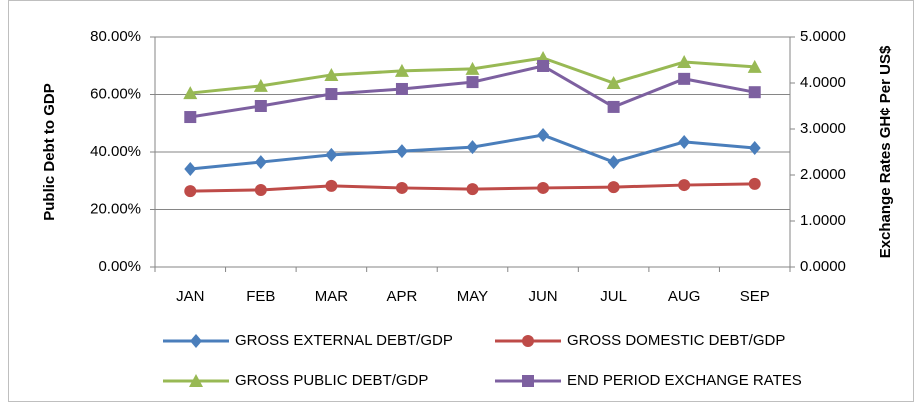 This screenshot has height=403, width=915. What do you see at coordinates (402, 296) in the screenshot?
I see `x-tick-label: APR` at bounding box center [402, 296].